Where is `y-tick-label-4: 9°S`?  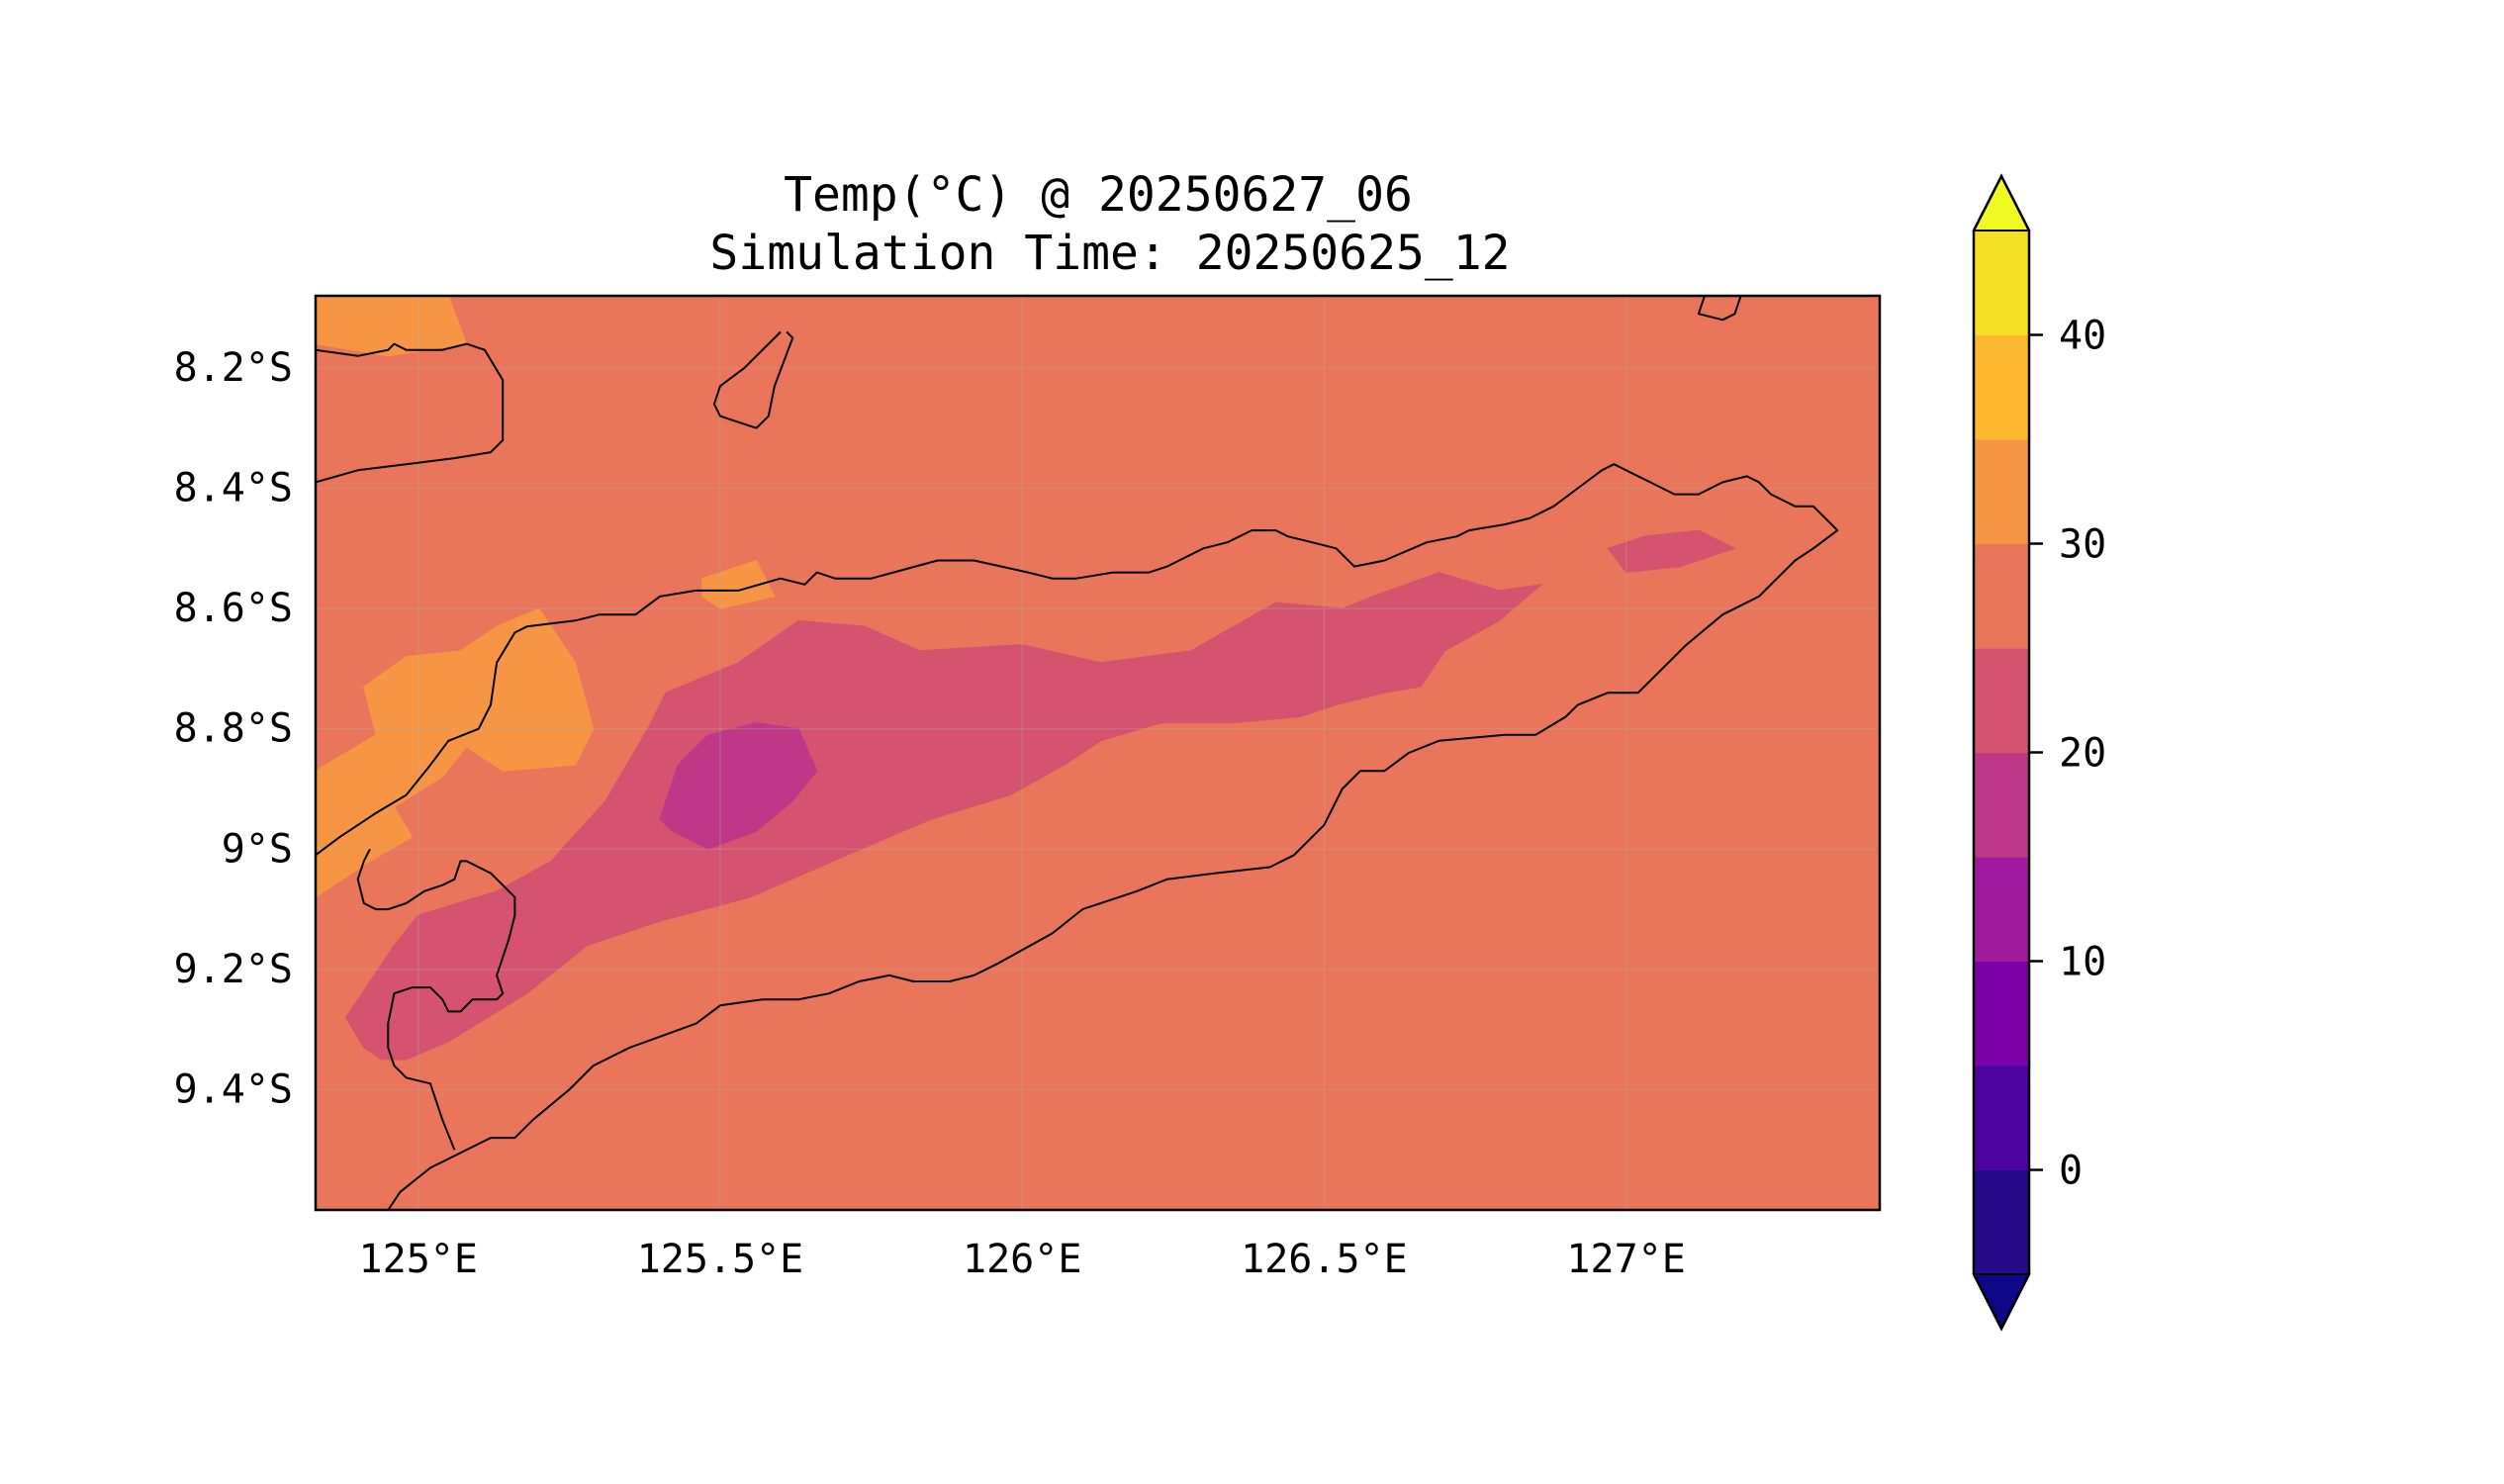
y-tick-label-4: 9°S is located at coordinates (257, 849).